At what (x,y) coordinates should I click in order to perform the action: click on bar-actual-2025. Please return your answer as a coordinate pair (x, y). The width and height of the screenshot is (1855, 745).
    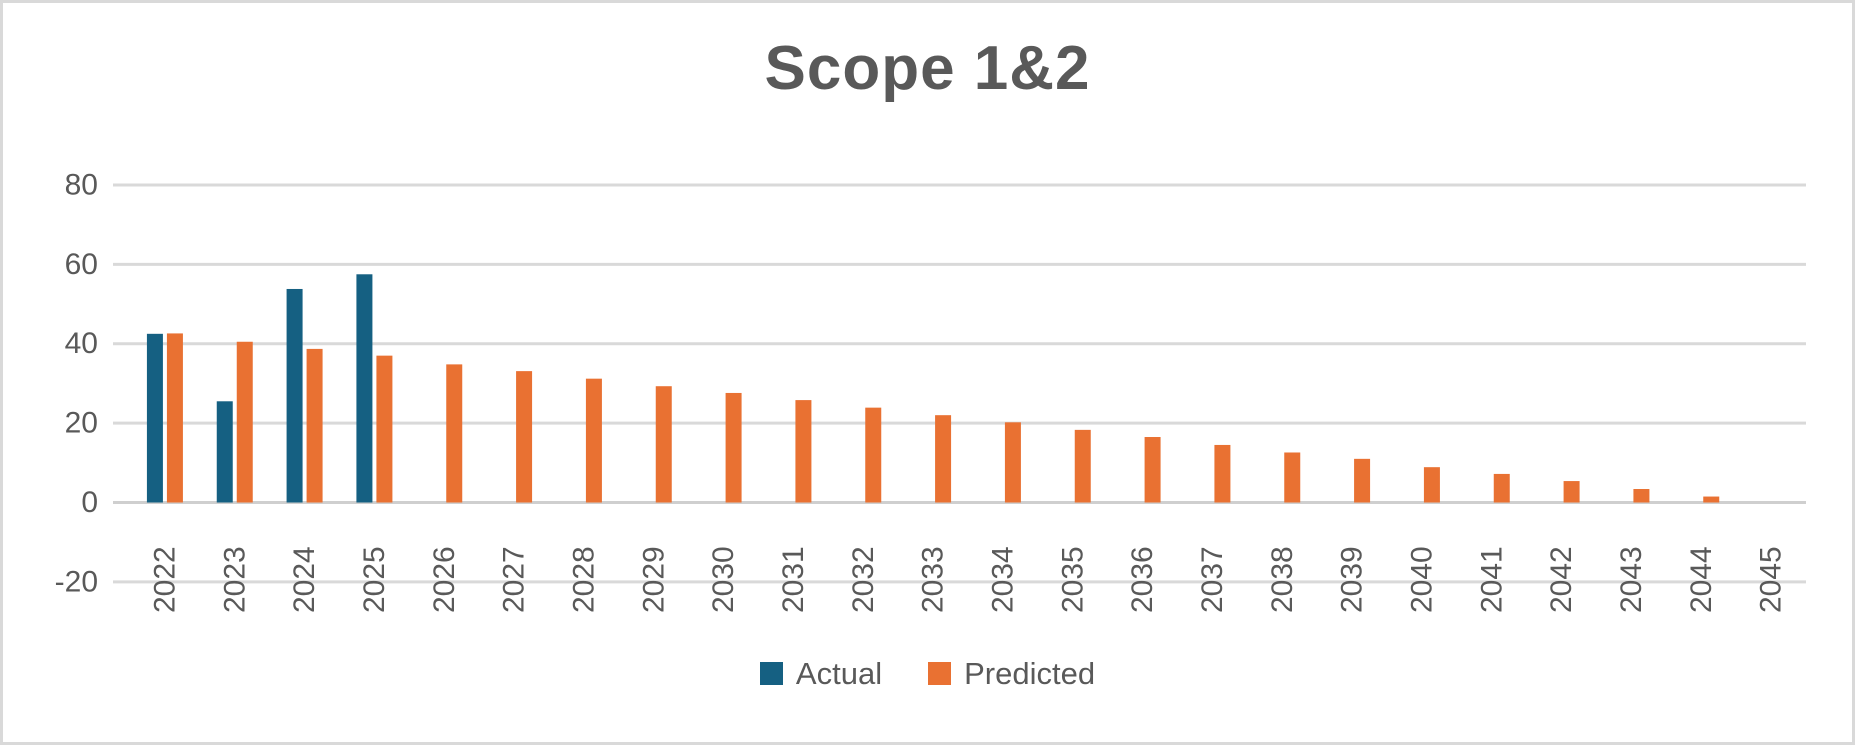
    Looking at the image, I should click on (364, 388).